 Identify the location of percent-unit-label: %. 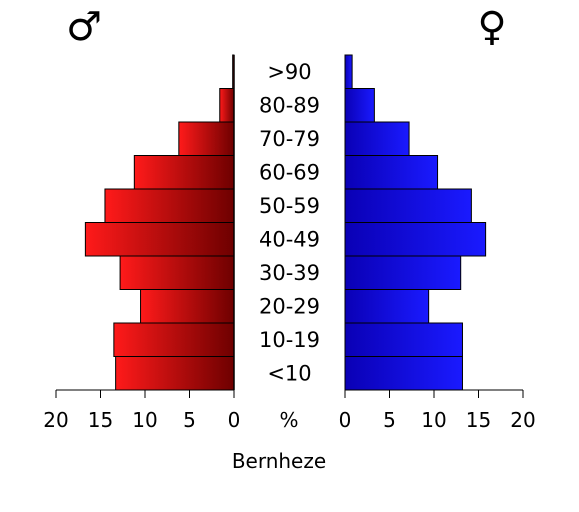
(288, 420).